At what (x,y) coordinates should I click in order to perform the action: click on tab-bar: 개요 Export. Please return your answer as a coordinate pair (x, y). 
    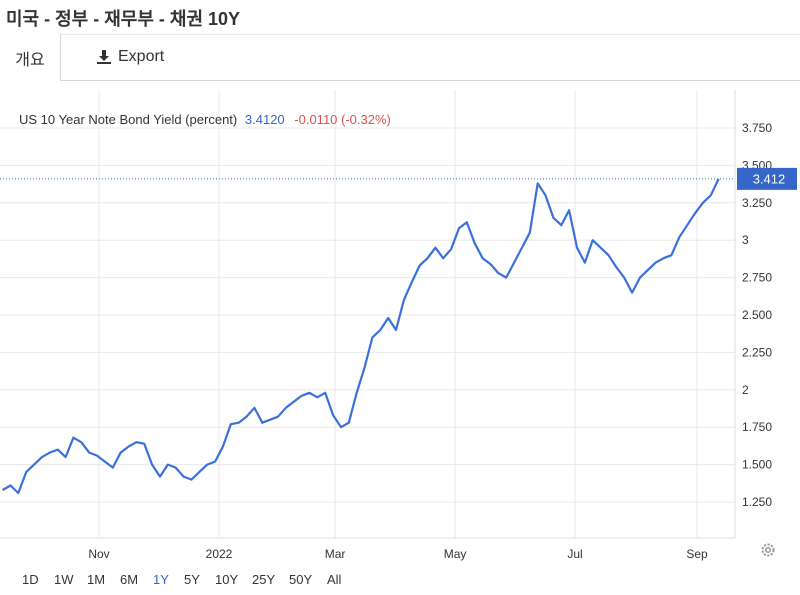
    Looking at the image, I should click on (400, 57).